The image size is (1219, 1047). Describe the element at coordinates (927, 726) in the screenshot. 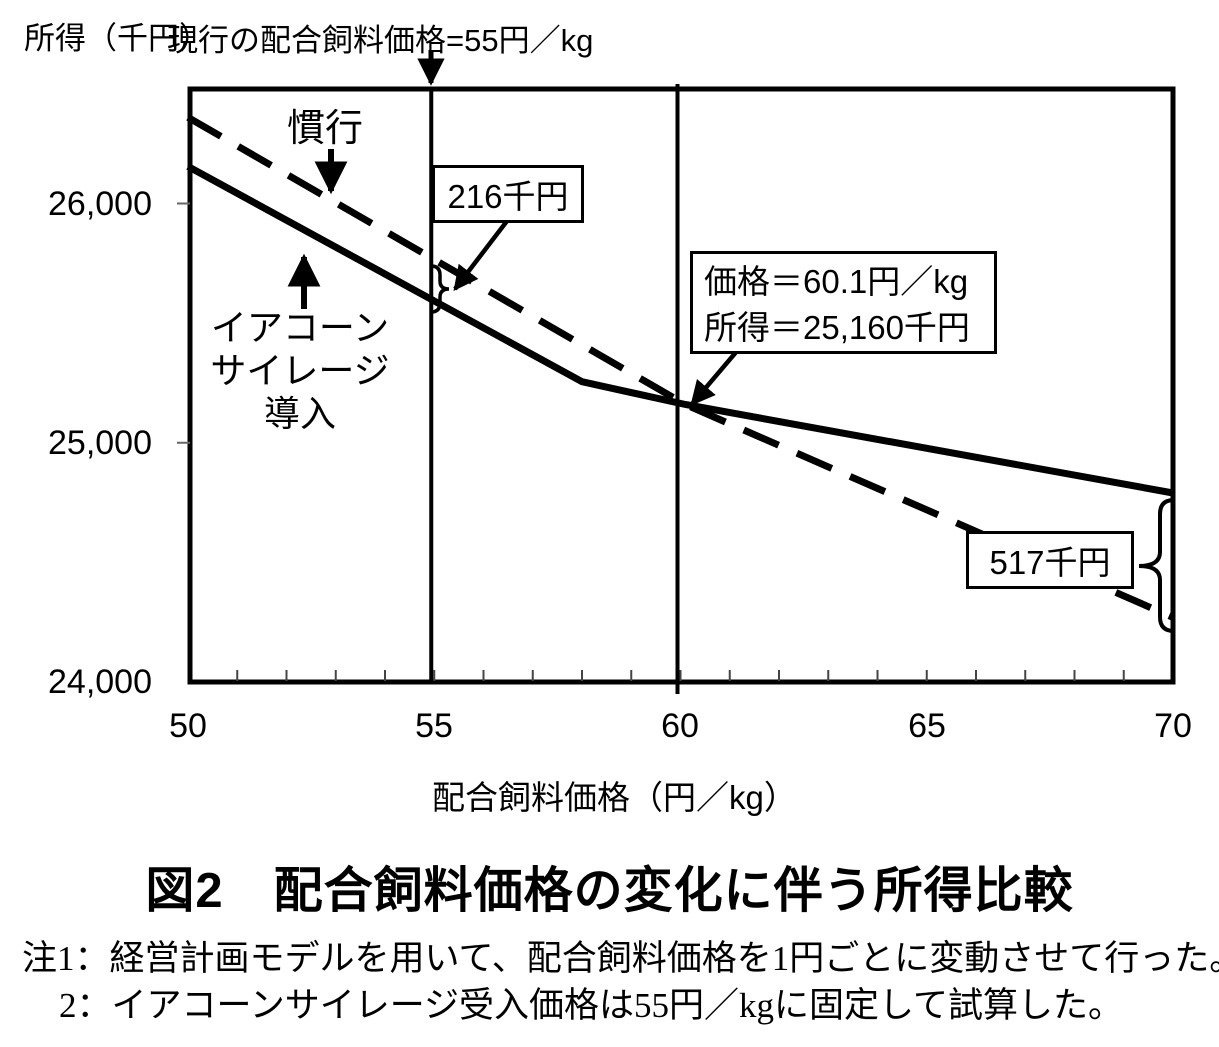

I see `x-tick-65: 65` at that location.